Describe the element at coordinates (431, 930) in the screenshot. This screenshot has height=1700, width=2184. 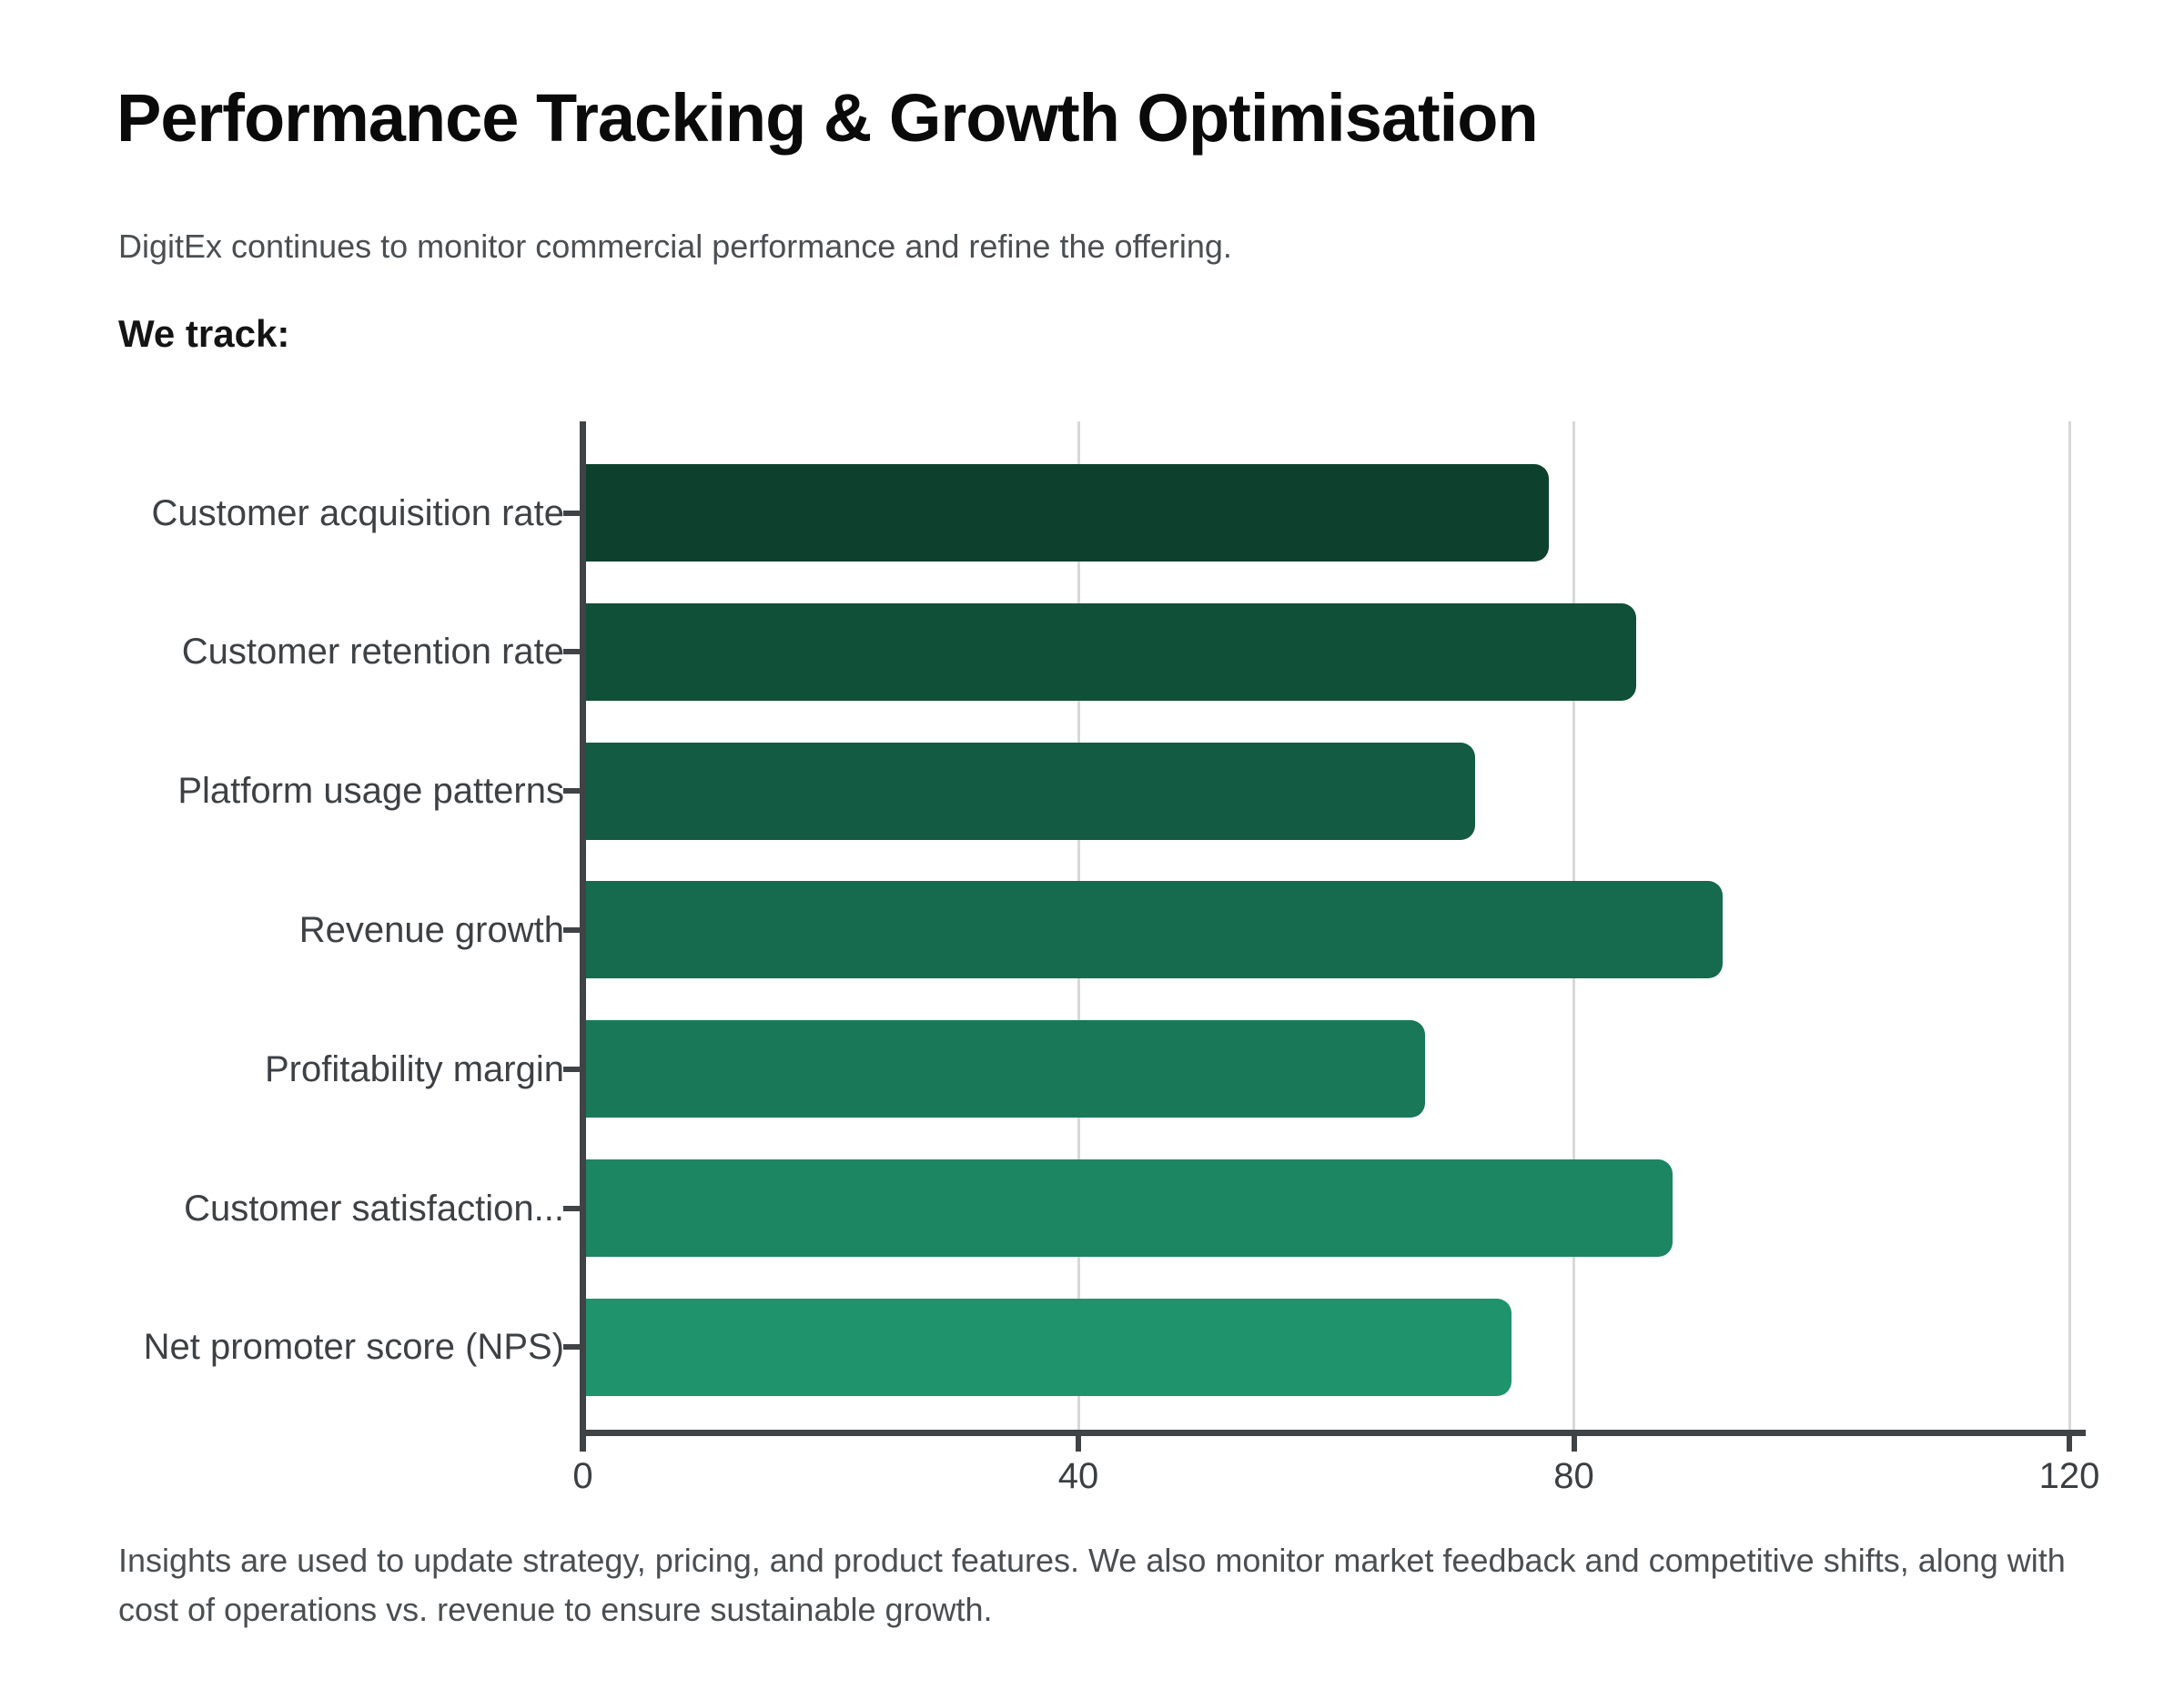
I see `category-label: Revenue growth` at that location.